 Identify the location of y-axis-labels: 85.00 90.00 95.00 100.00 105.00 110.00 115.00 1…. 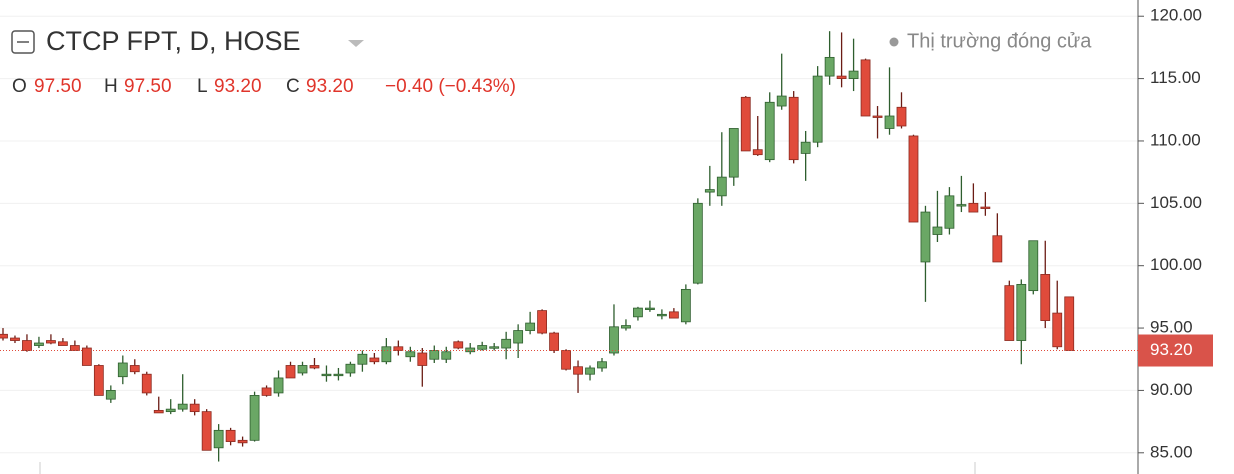
(1175, 233).